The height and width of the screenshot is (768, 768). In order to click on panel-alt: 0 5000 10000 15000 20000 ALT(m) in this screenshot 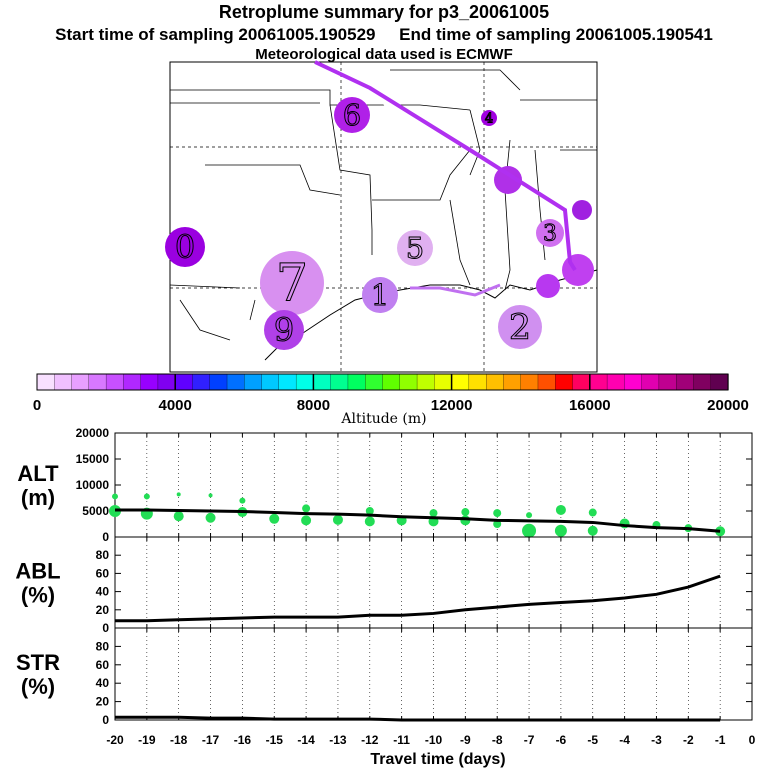, I will do `click(385, 485)`.